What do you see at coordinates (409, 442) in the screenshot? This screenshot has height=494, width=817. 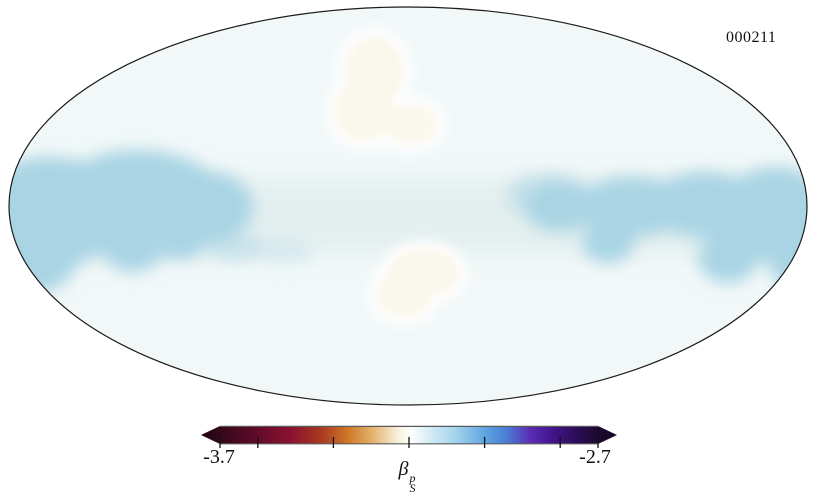 I see `colorbar-ticks` at bounding box center [409, 442].